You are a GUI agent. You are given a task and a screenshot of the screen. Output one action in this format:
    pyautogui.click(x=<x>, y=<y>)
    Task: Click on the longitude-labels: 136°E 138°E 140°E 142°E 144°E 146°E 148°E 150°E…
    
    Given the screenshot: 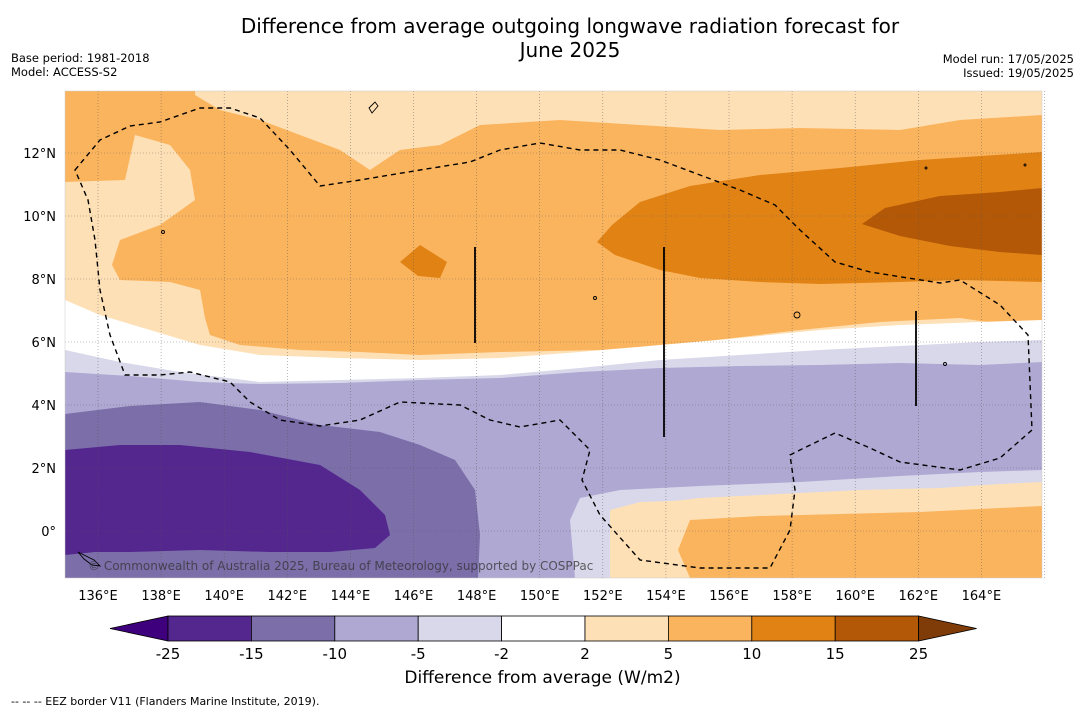 What is the action you would take?
    pyautogui.click(x=539, y=596)
    